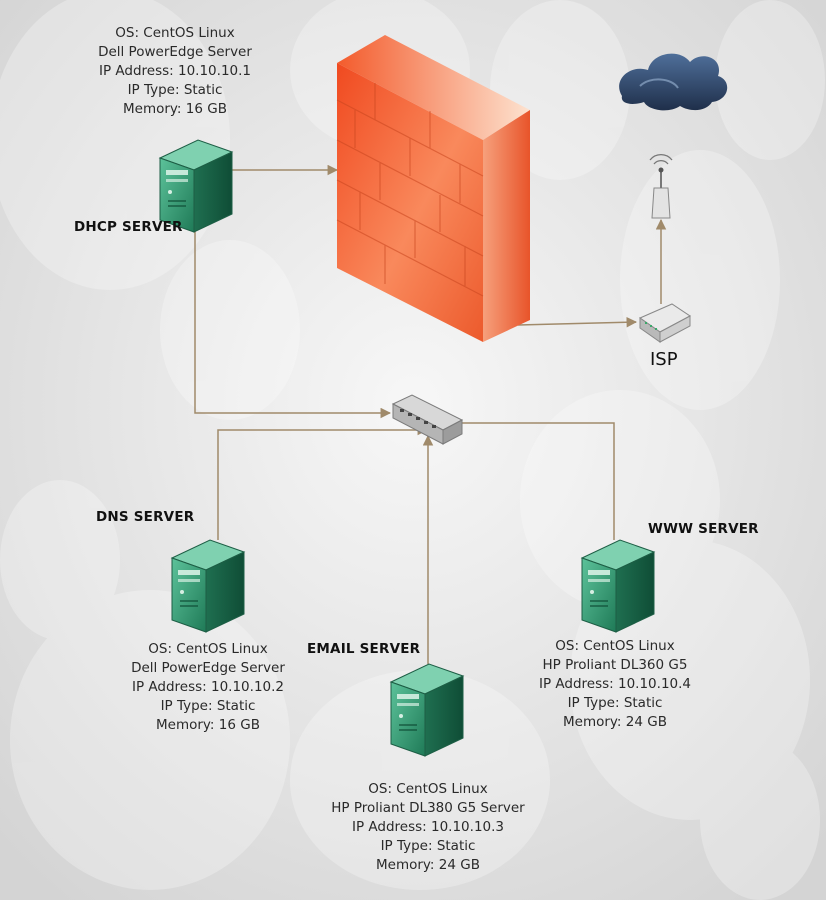 This screenshot has height=900, width=826. What do you see at coordinates (208, 668) in the screenshot?
I see `dns-model: Dell PowerEdge Server` at bounding box center [208, 668].